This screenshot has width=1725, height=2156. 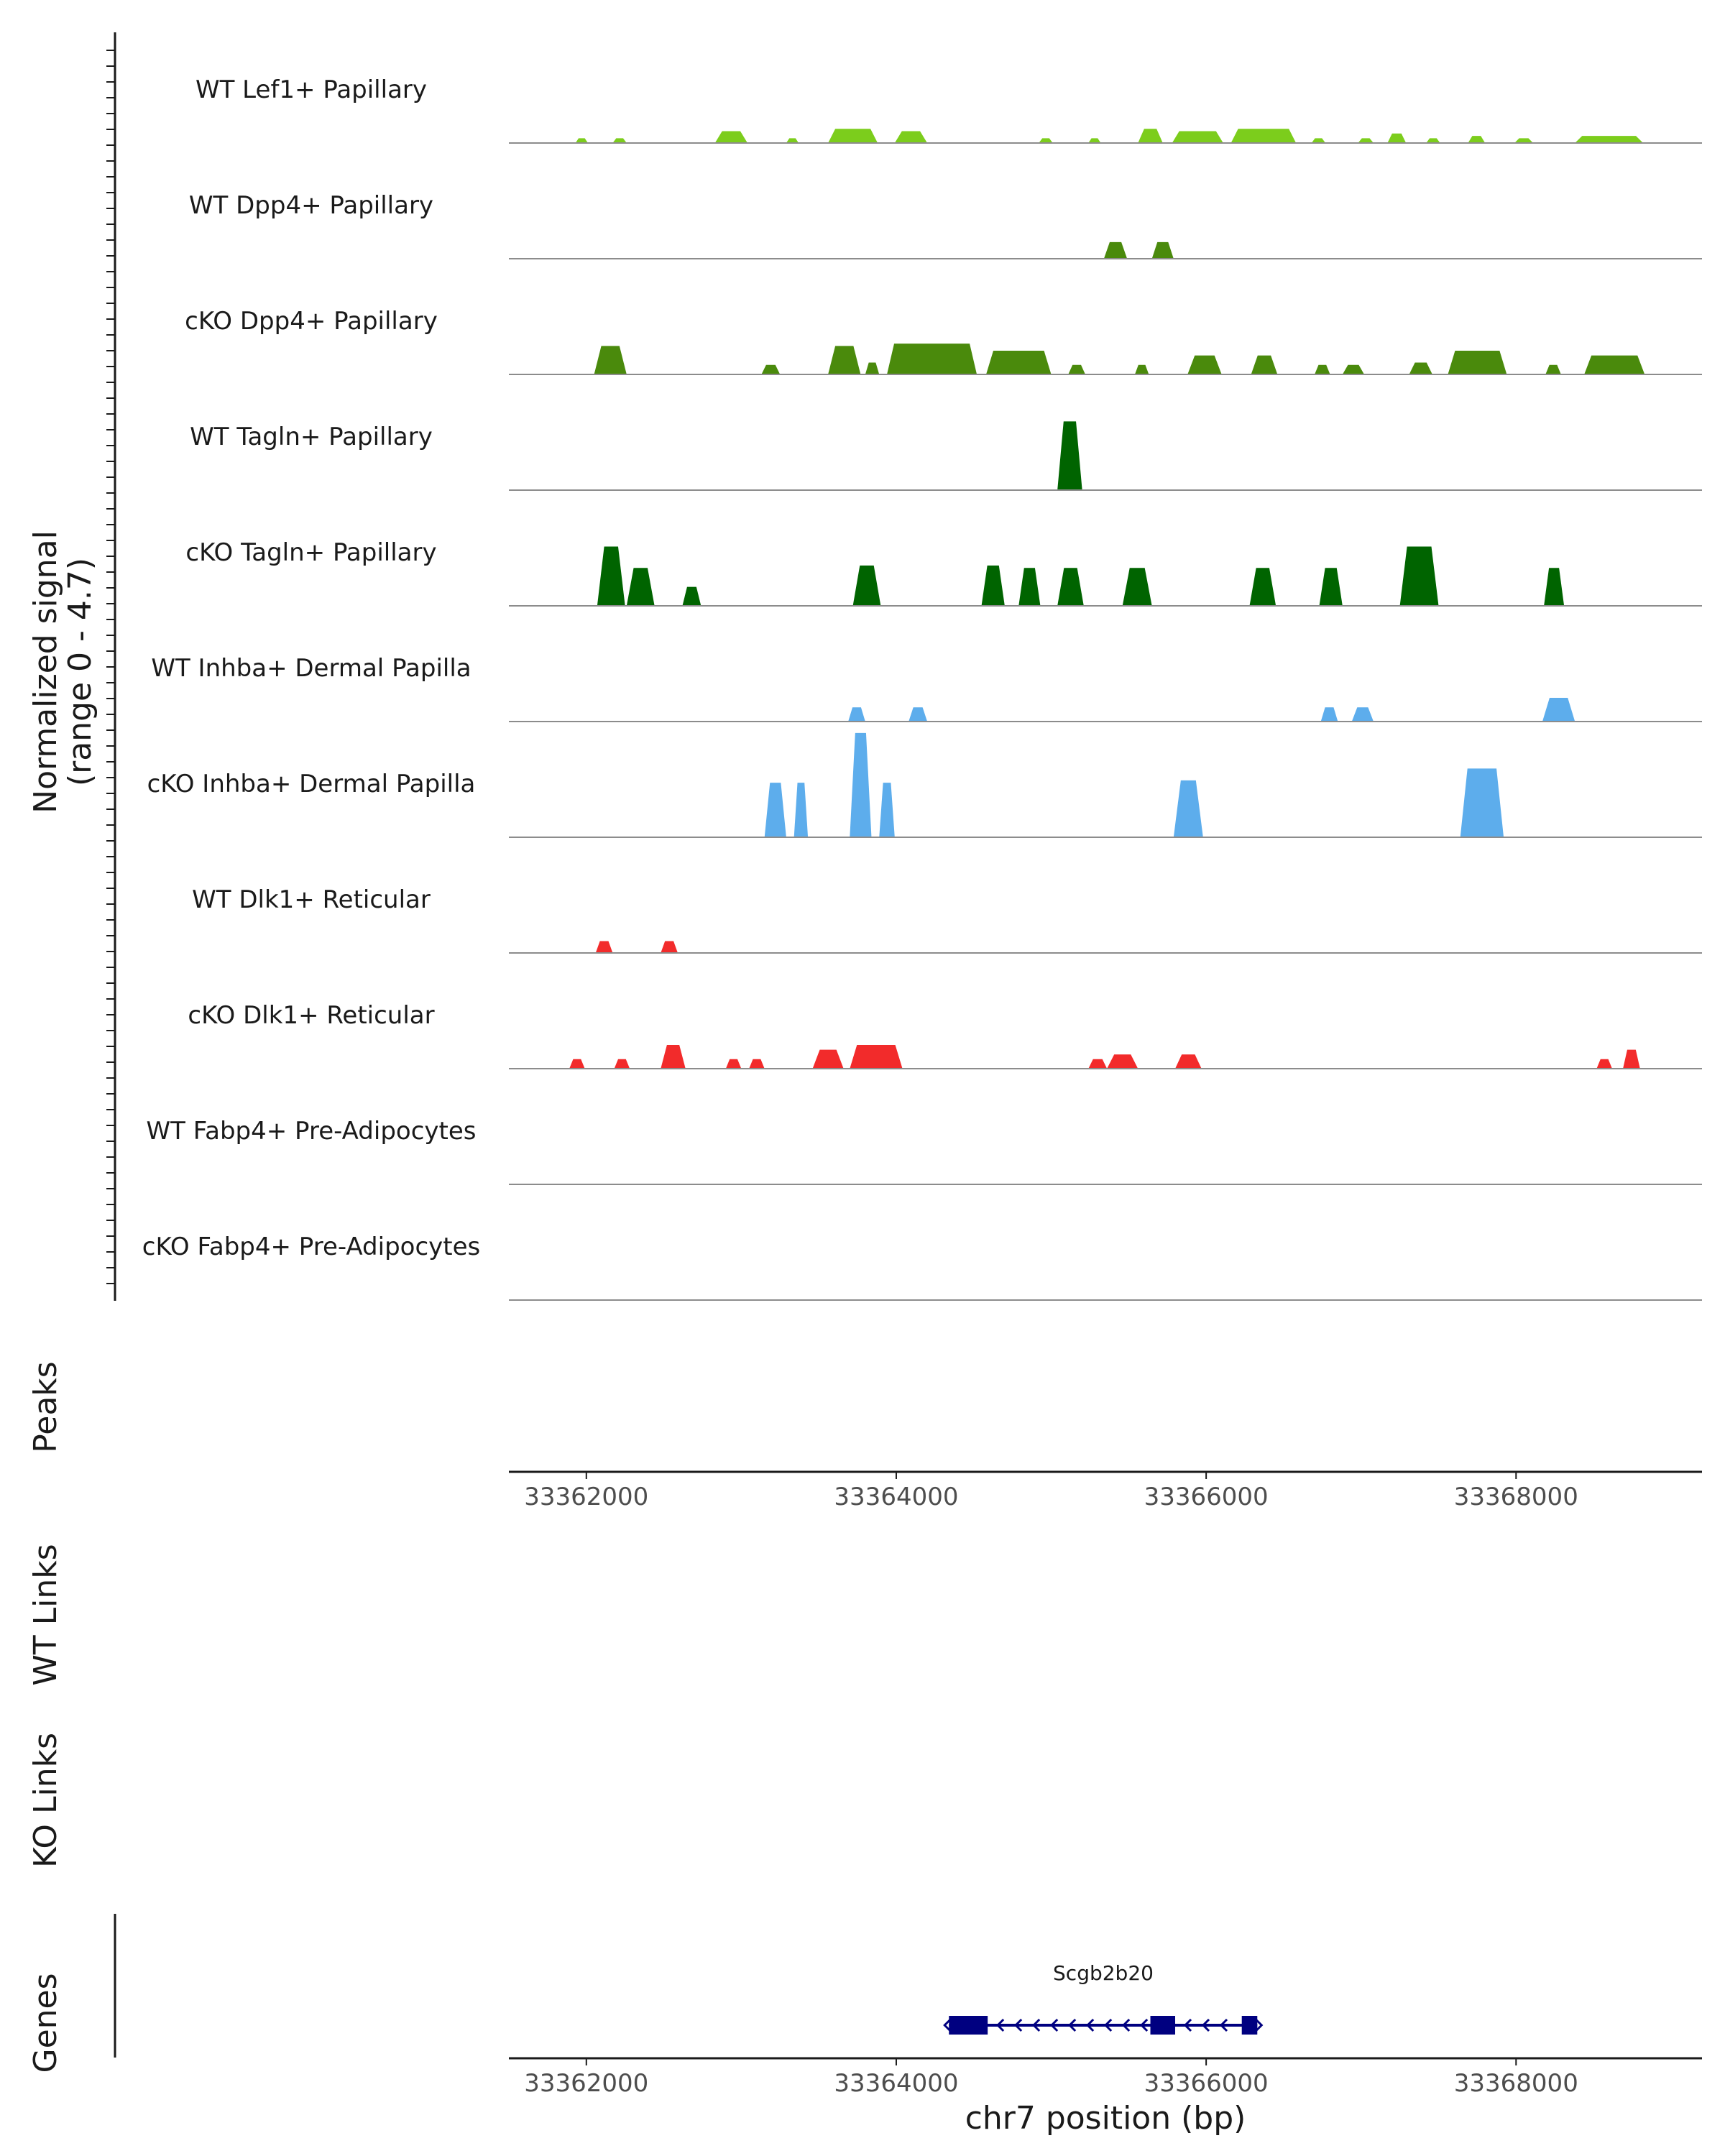 I want to click on coverage-ylabel-line1: Normalized signal, so click(x=45, y=672).